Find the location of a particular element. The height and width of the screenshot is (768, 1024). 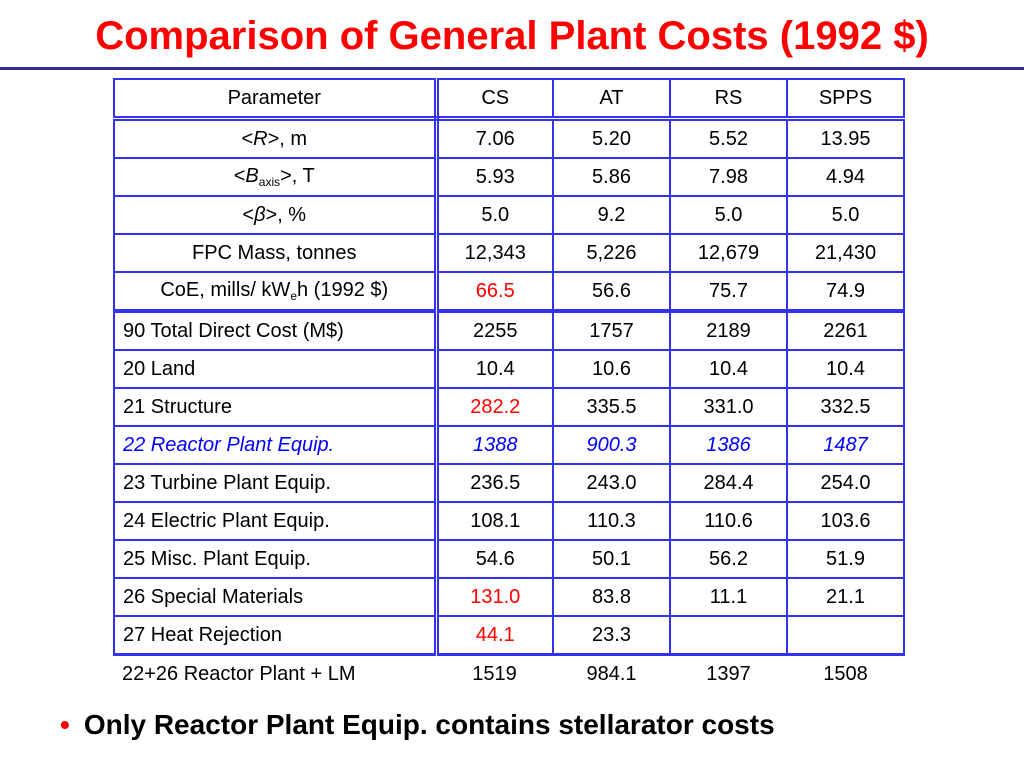

cost-label: 20 Land is located at coordinates (276, 369).